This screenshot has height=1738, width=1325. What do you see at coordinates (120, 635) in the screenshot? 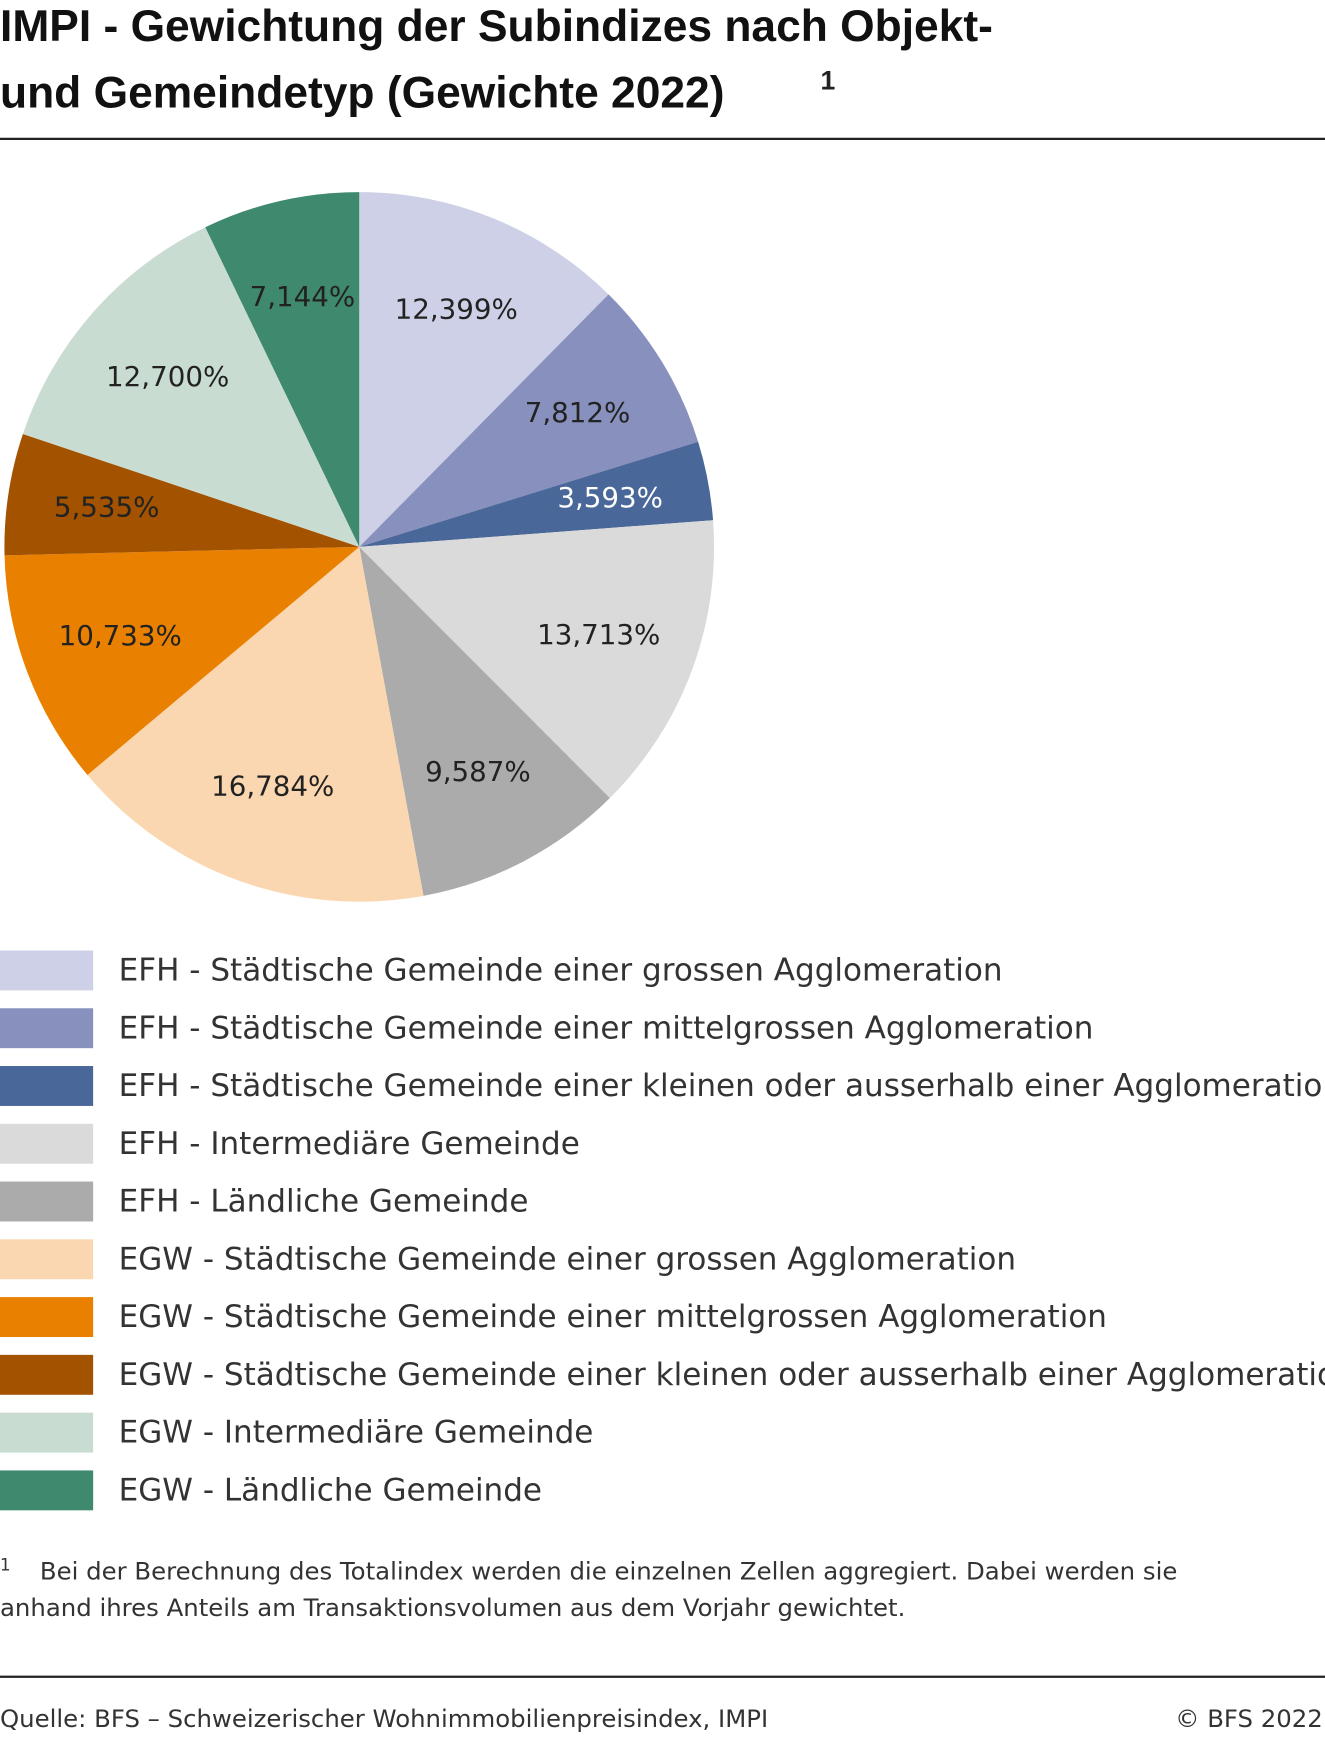
I see `data-label: 10,733%` at bounding box center [120, 635].